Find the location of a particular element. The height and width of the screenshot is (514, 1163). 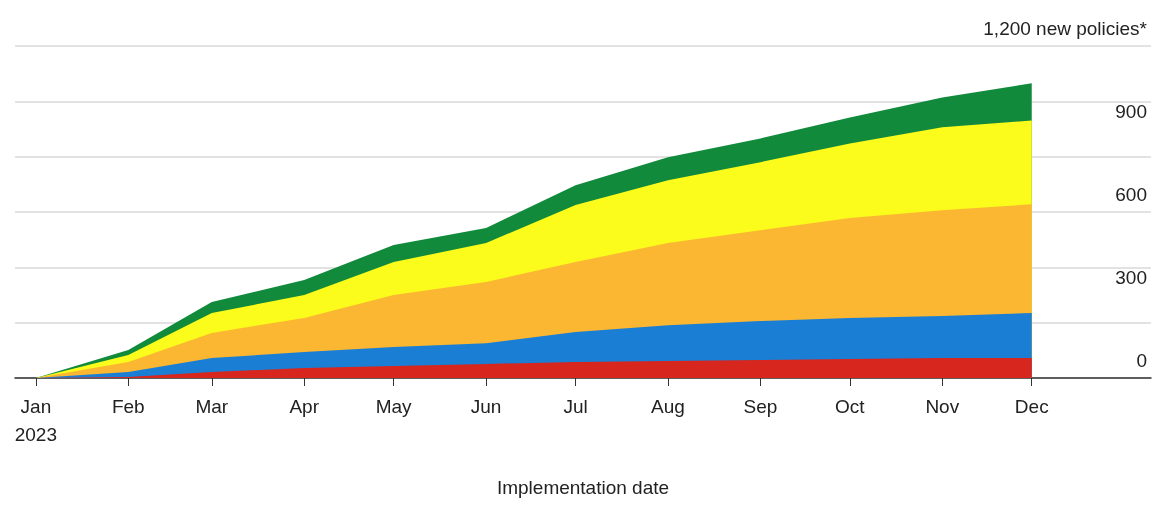

y-tick-label: 600 is located at coordinates (1131, 194).